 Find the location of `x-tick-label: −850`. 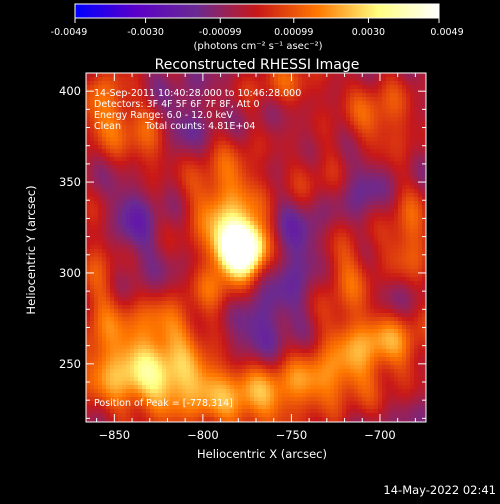

x-tick-label: −850 is located at coordinates (115, 435).